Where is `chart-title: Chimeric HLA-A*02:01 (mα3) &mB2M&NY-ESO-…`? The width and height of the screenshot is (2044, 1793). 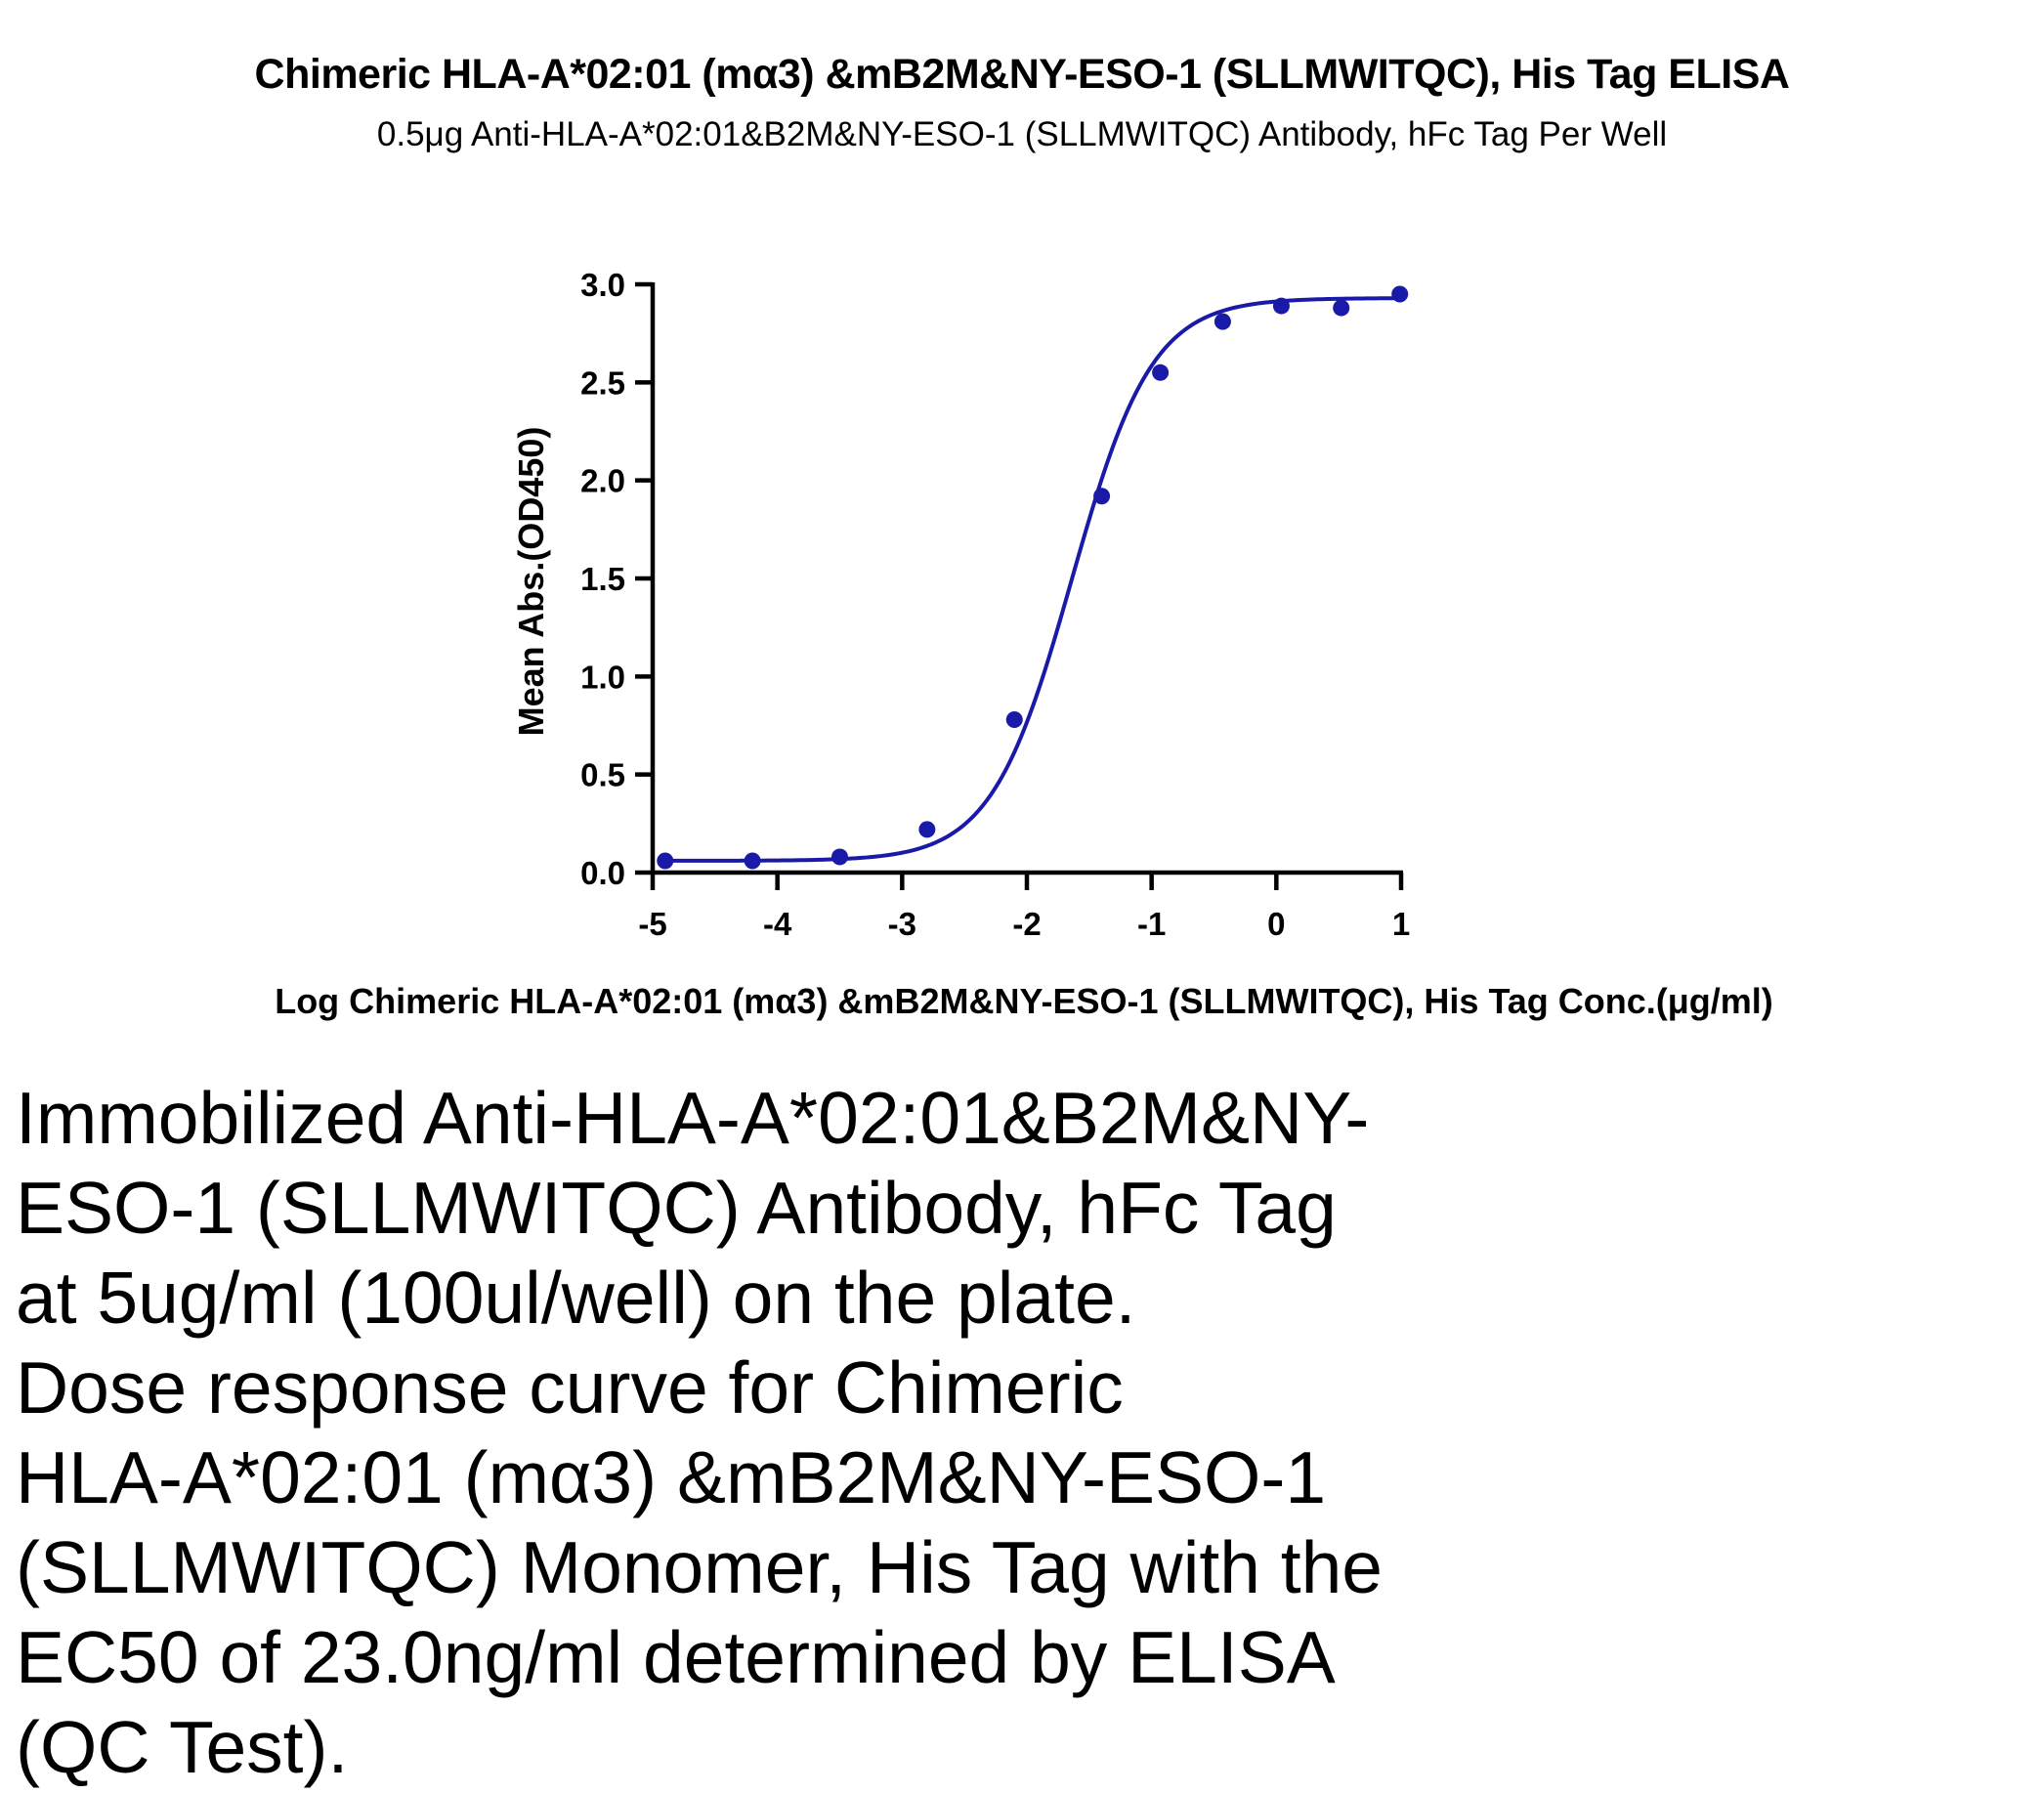 chart-title: Chimeric HLA-A*02:01 (mα3) &mB2M&NY-ESO-… is located at coordinates (1022, 74).